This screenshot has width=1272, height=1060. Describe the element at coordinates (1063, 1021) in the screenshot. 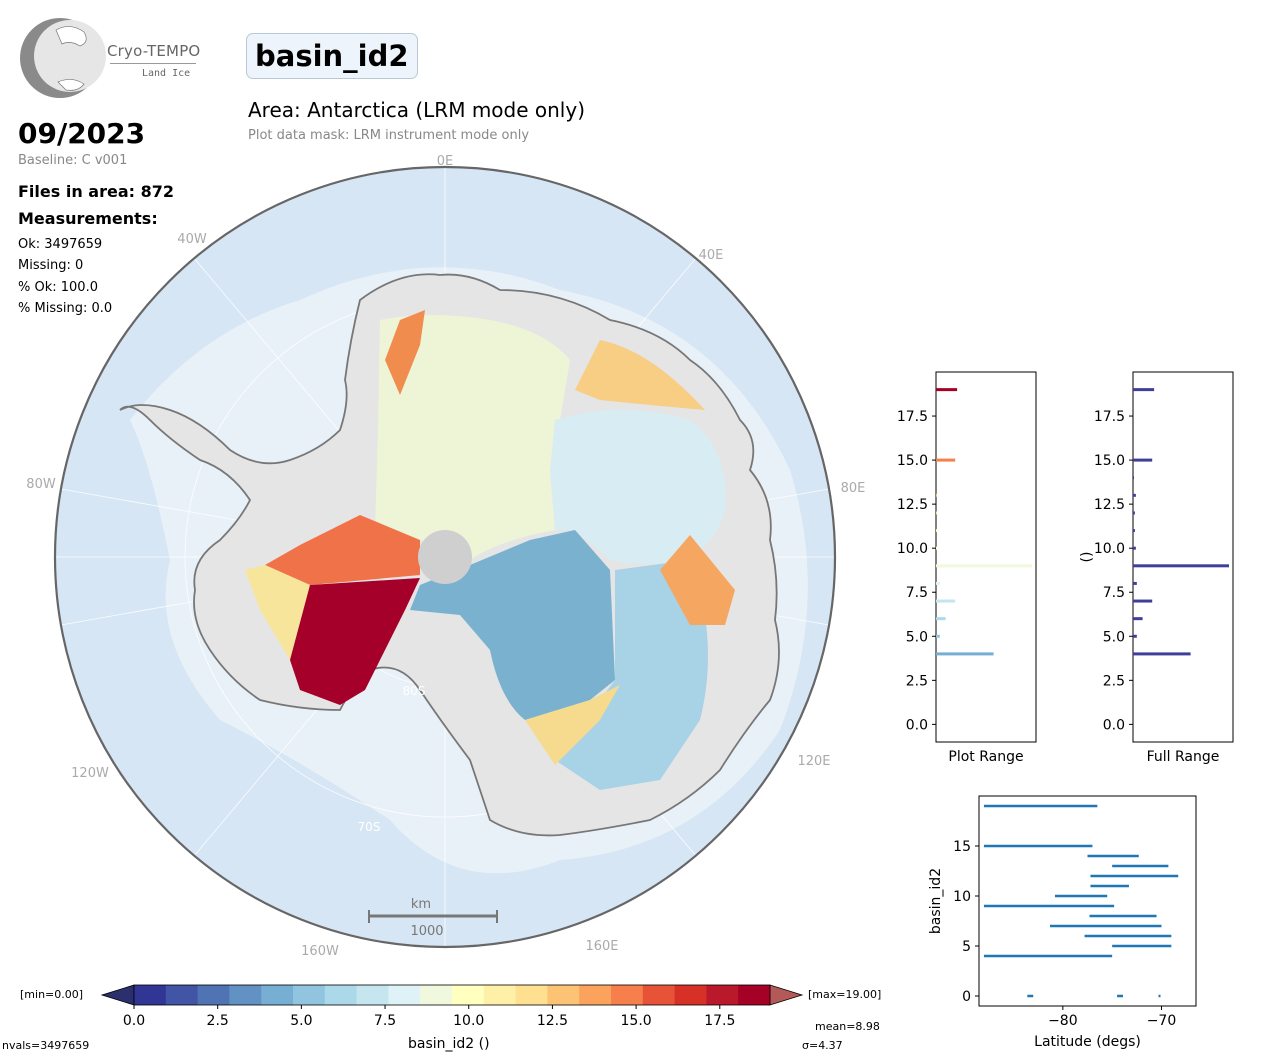

I see `lat-xtick-label: −80` at that location.